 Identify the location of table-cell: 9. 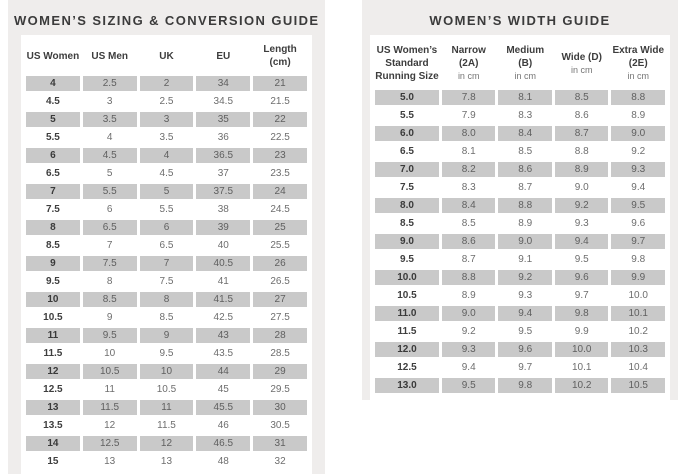
(166, 335).